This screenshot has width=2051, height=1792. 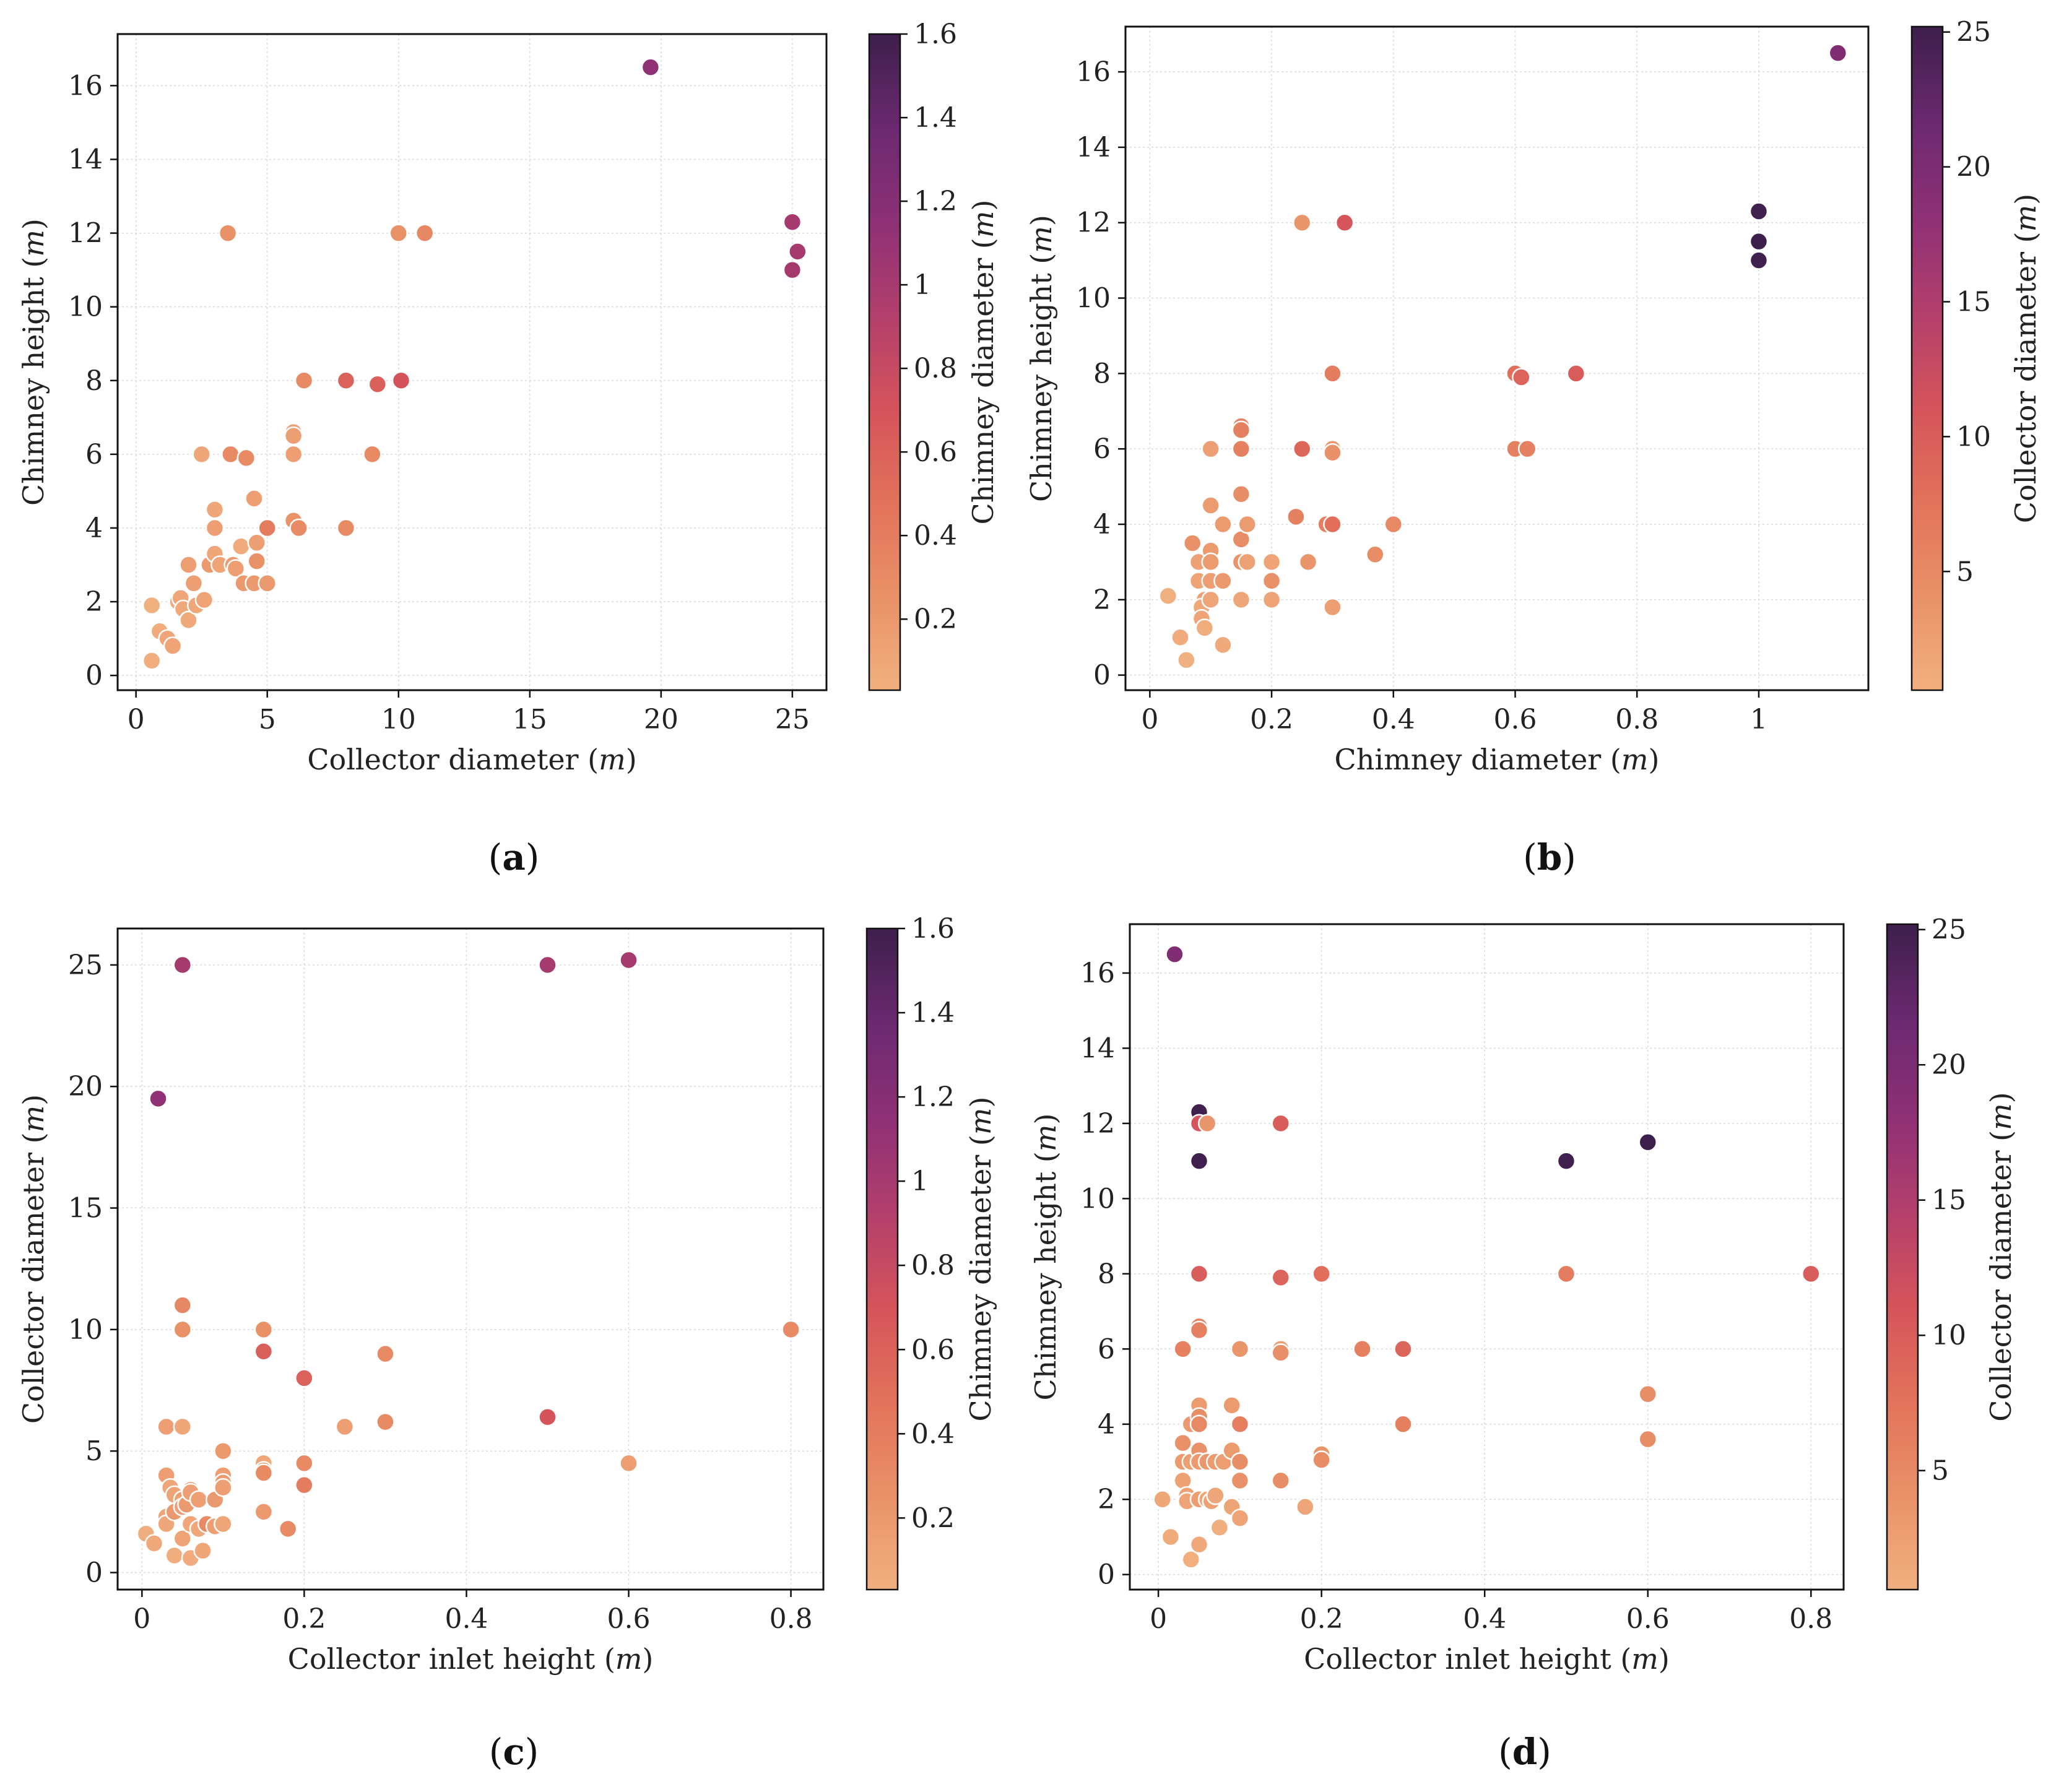 What do you see at coordinates (933, 1434) in the screenshot?
I see `colorbar-tick-label: 0.4` at bounding box center [933, 1434].